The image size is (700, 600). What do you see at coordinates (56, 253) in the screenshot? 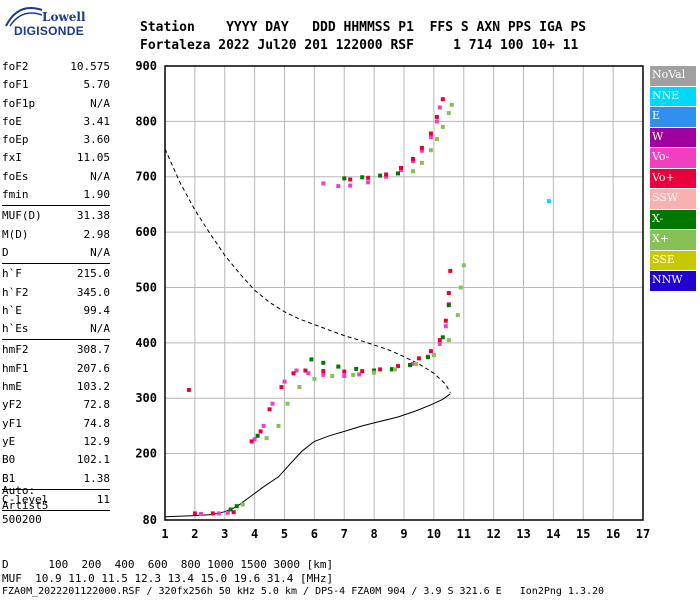
I see `param-row: D N/A` at bounding box center [56, 253].